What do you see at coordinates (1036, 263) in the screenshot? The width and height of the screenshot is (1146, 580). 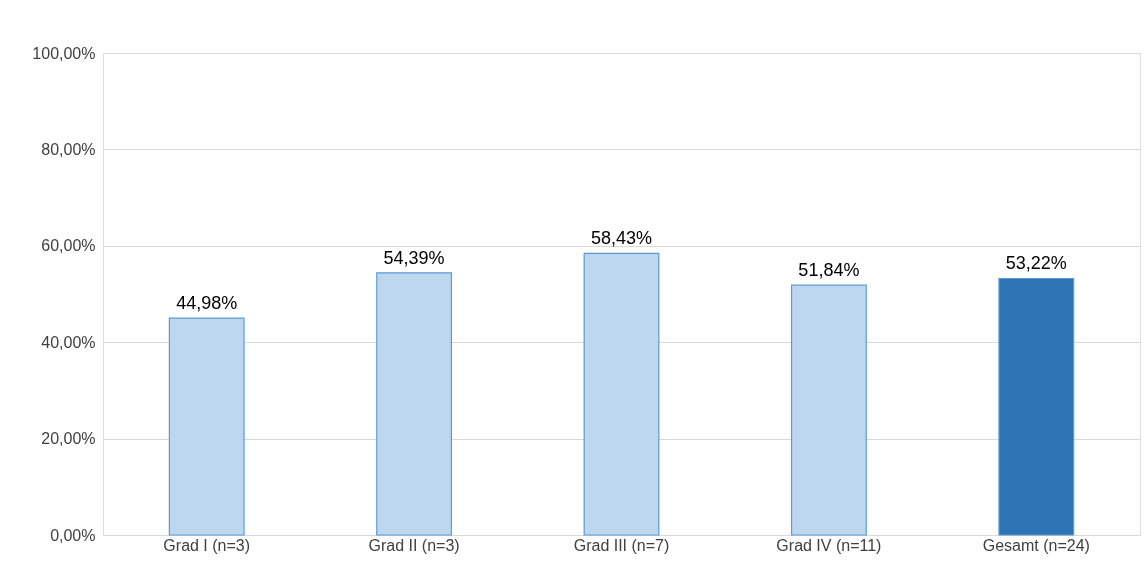 I see `data-label: 53,22%` at bounding box center [1036, 263].